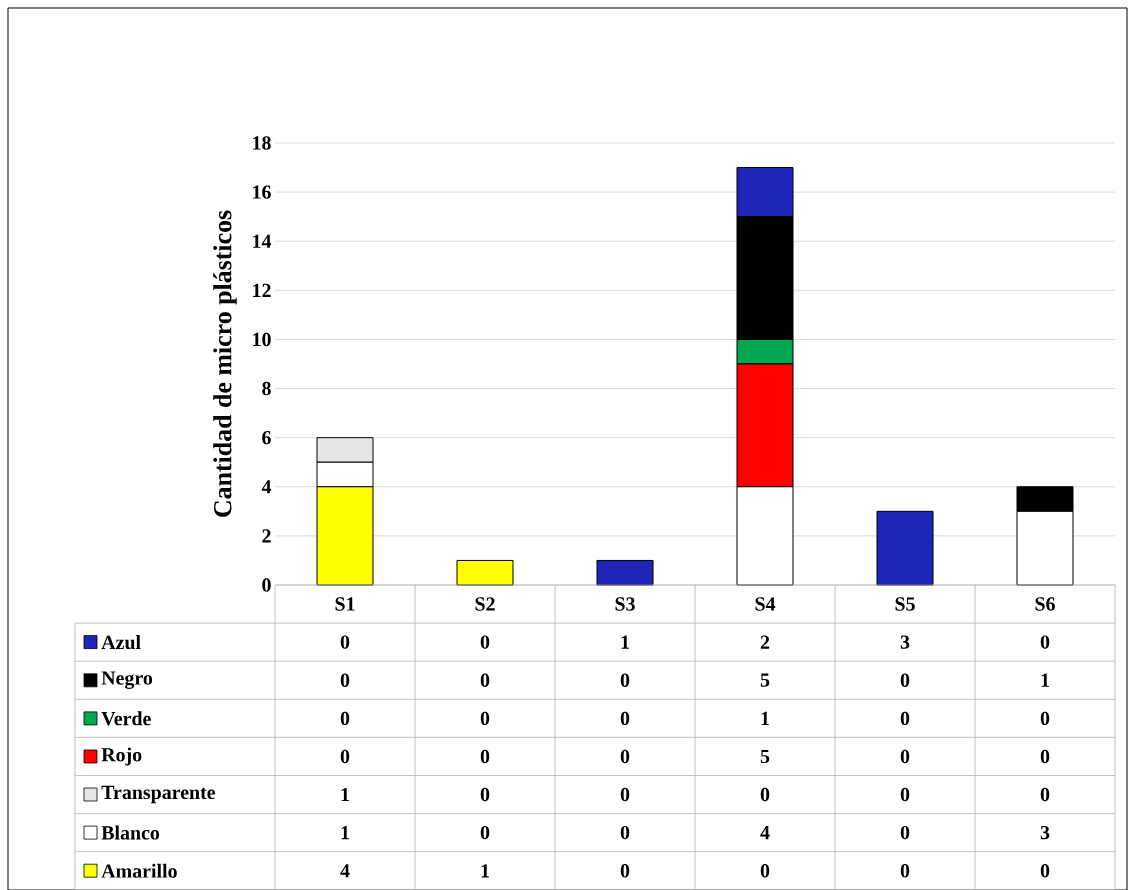  What do you see at coordinates (266, 437) in the screenshot?
I see `y-tick-label: 6` at bounding box center [266, 437].